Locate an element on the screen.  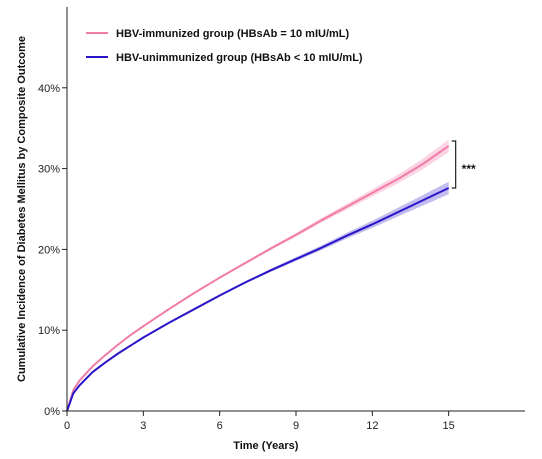
x-tick-label: 0 is located at coordinates (67, 426).